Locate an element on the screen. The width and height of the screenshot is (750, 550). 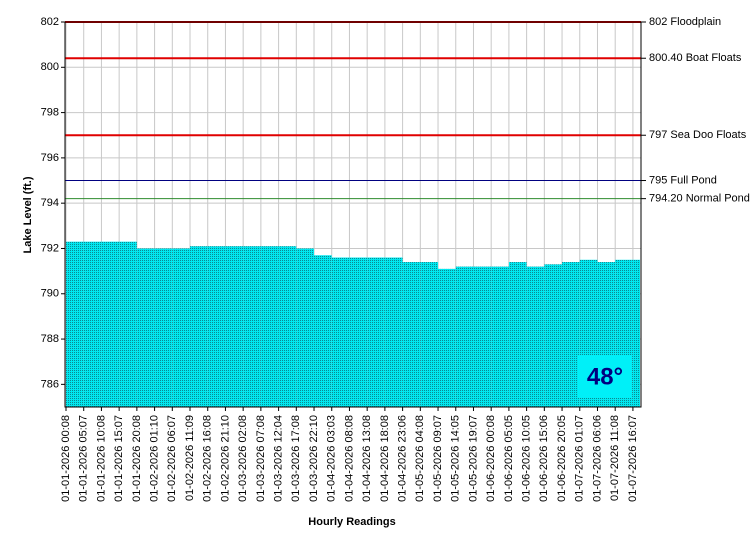
x-tick-label: 01-07-2026 01:07 is located at coordinates (580, 458).